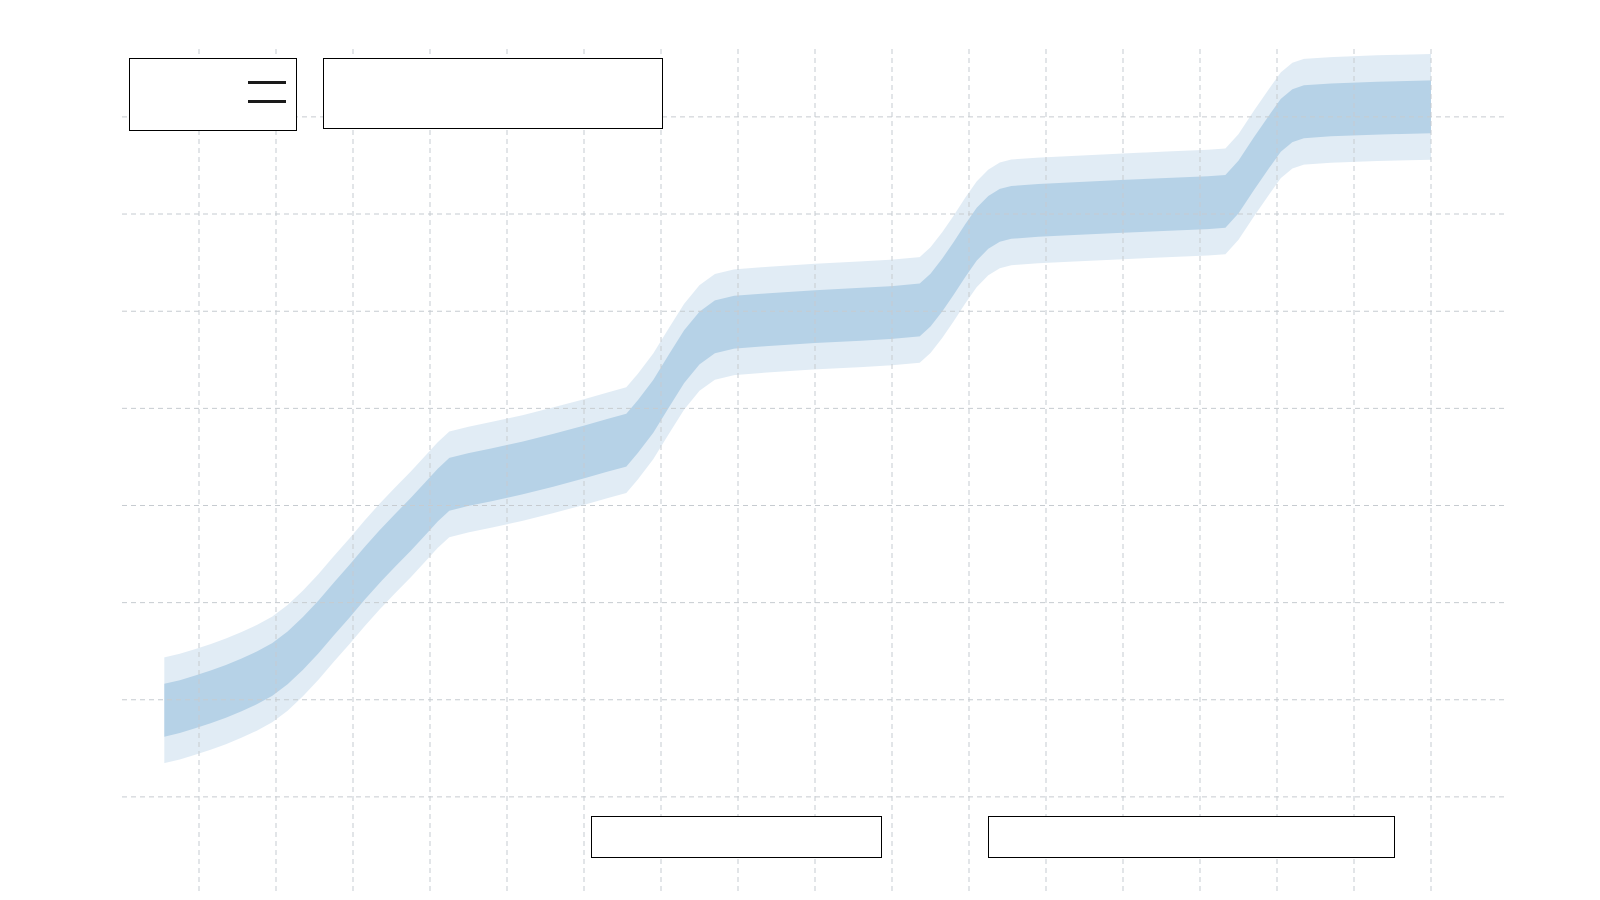  Describe the element at coordinates (213, 82) in the screenshot. I see `legend-item-stock-to-flow` at that location.